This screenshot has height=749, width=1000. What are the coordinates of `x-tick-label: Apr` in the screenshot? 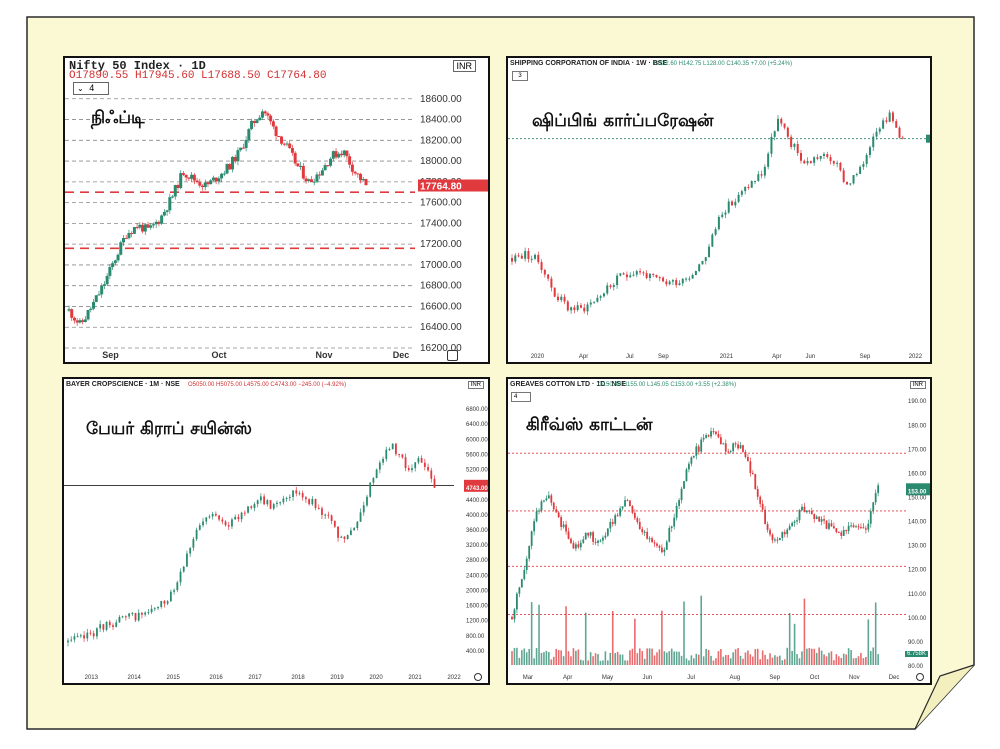 It's located at (583, 357).